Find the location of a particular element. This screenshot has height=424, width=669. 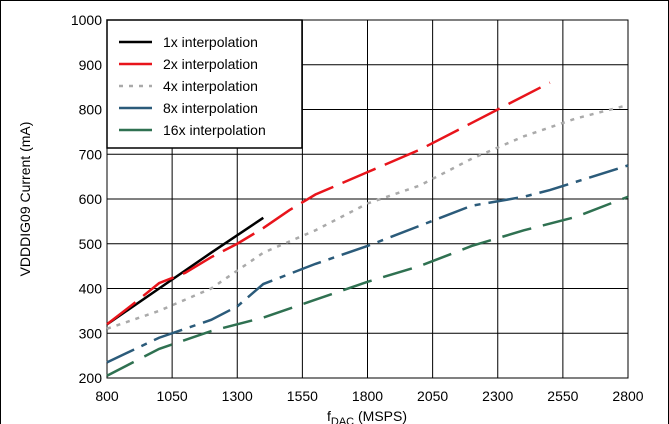

x-tick-label: 1550 is located at coordinates (302, 396).